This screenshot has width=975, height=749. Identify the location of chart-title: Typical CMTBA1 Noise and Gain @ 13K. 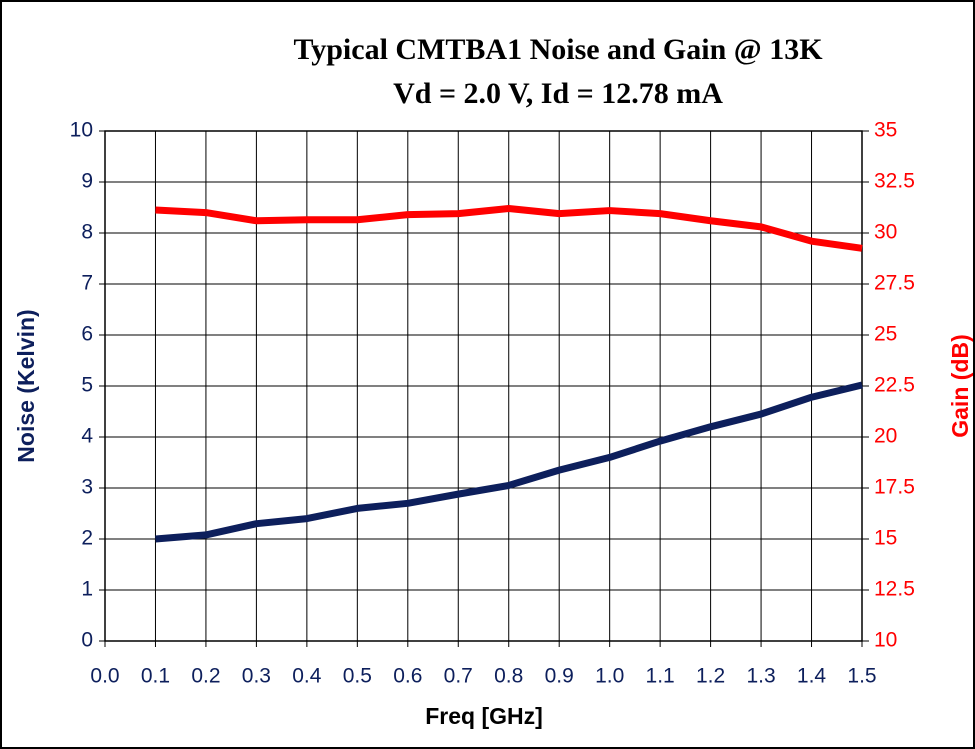
(558, 49).